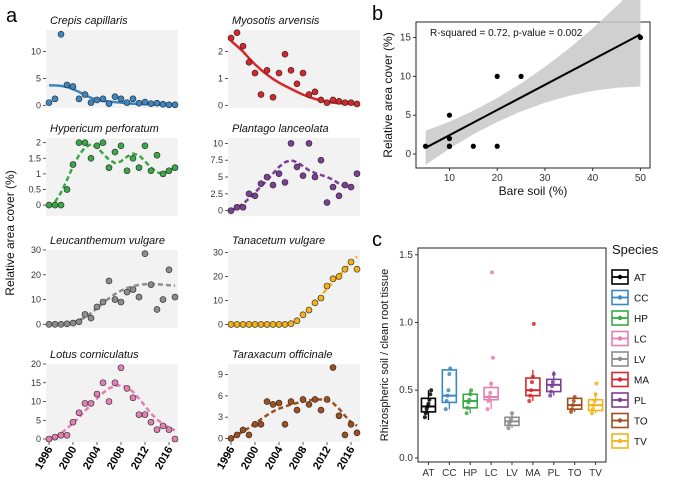 The height and width of the screenshot is (491, 685). What do you see at coordinates (640, 360) in the screenshot?
I see `legend-label: LV` at bounding box center [640, 360].